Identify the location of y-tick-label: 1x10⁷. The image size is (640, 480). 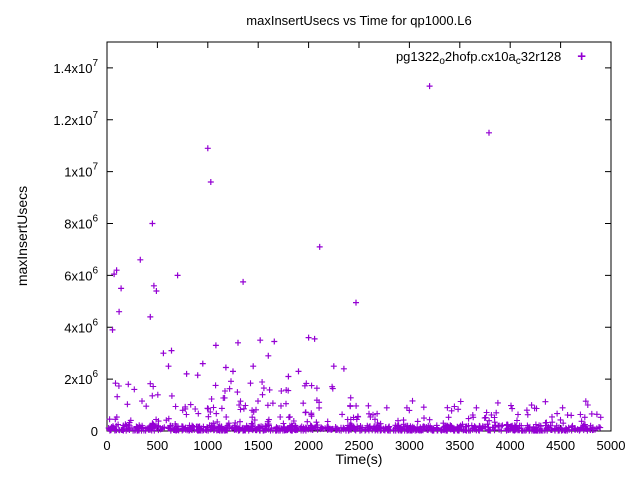
(81, 171).